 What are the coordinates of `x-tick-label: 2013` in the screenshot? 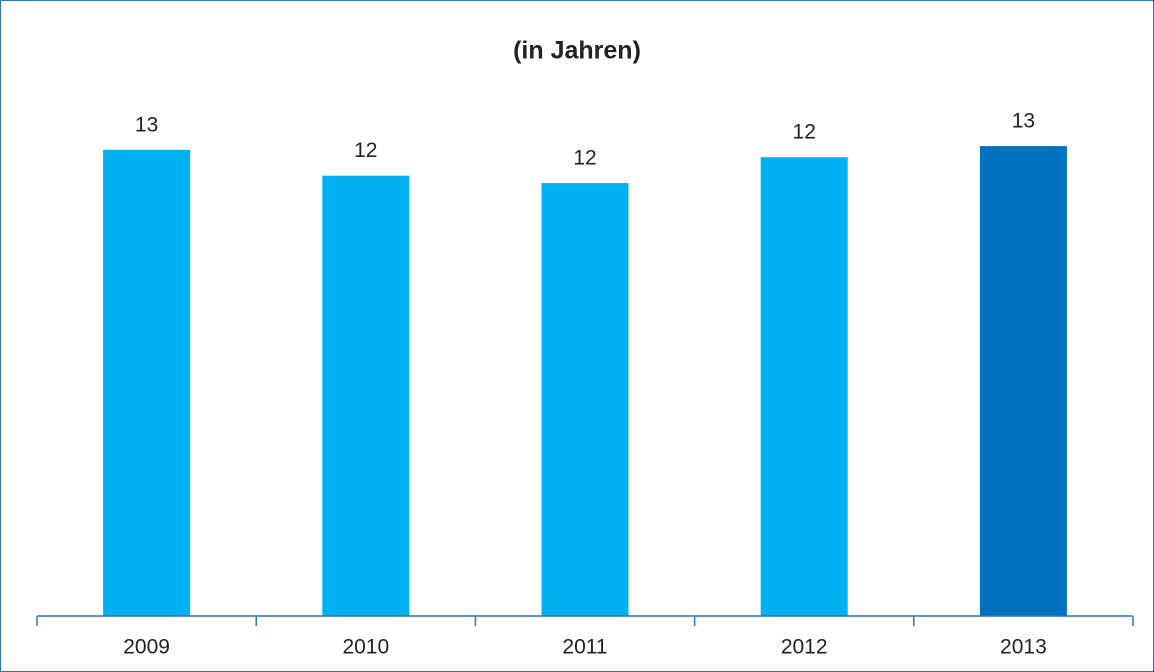 It's located at (1023, 647).